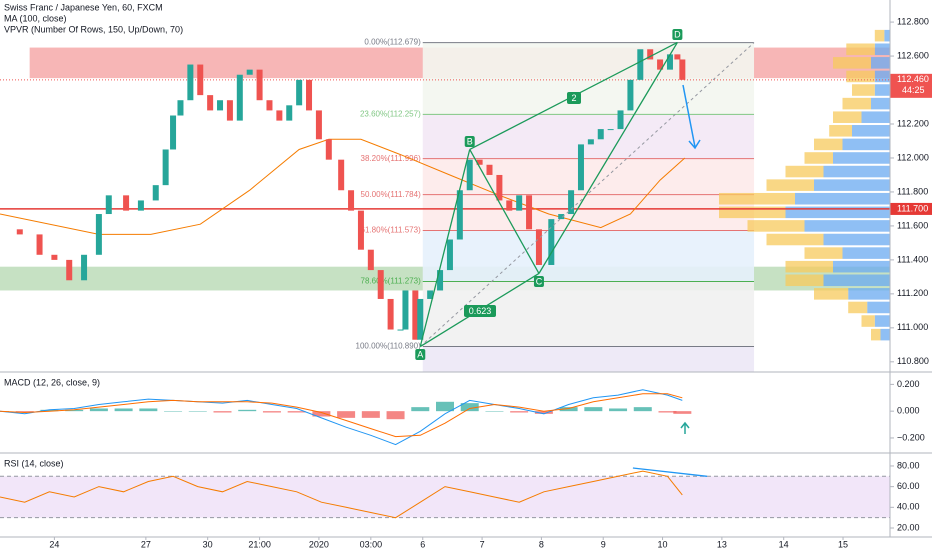  I want to click on last-price-label: 112.460, so click(913, 79).